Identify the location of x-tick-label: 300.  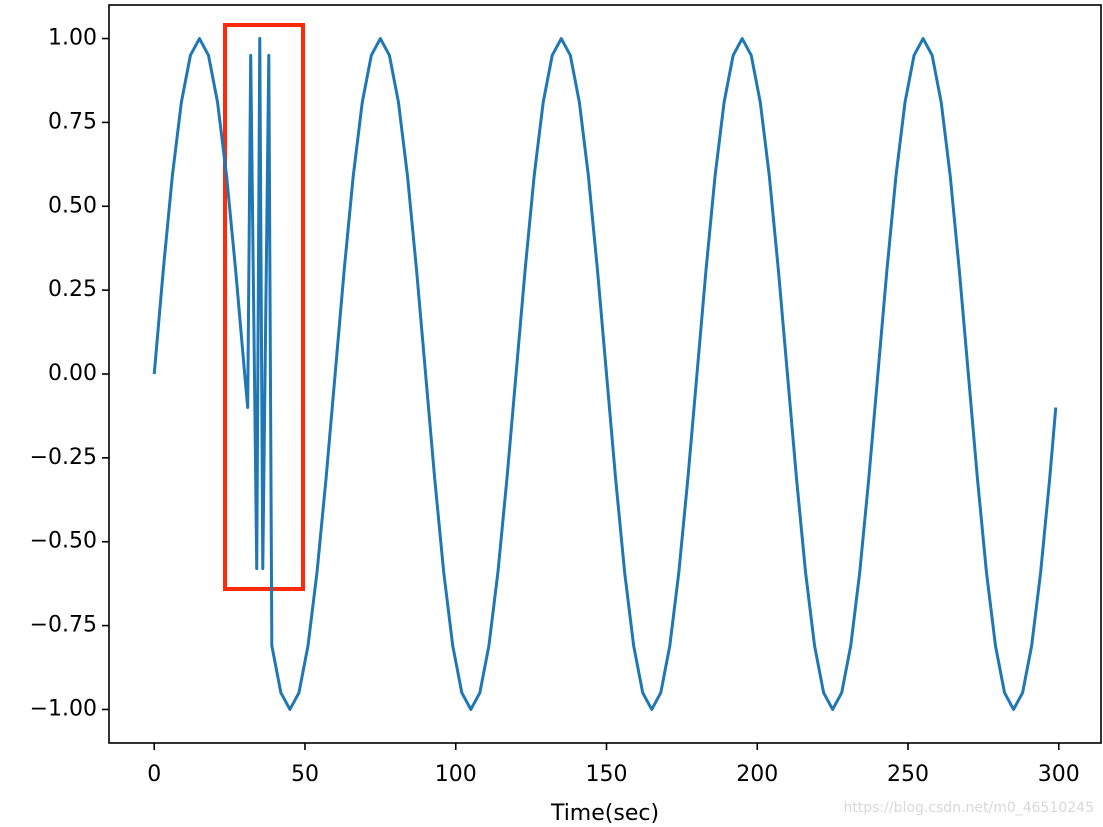
(1059, 774).